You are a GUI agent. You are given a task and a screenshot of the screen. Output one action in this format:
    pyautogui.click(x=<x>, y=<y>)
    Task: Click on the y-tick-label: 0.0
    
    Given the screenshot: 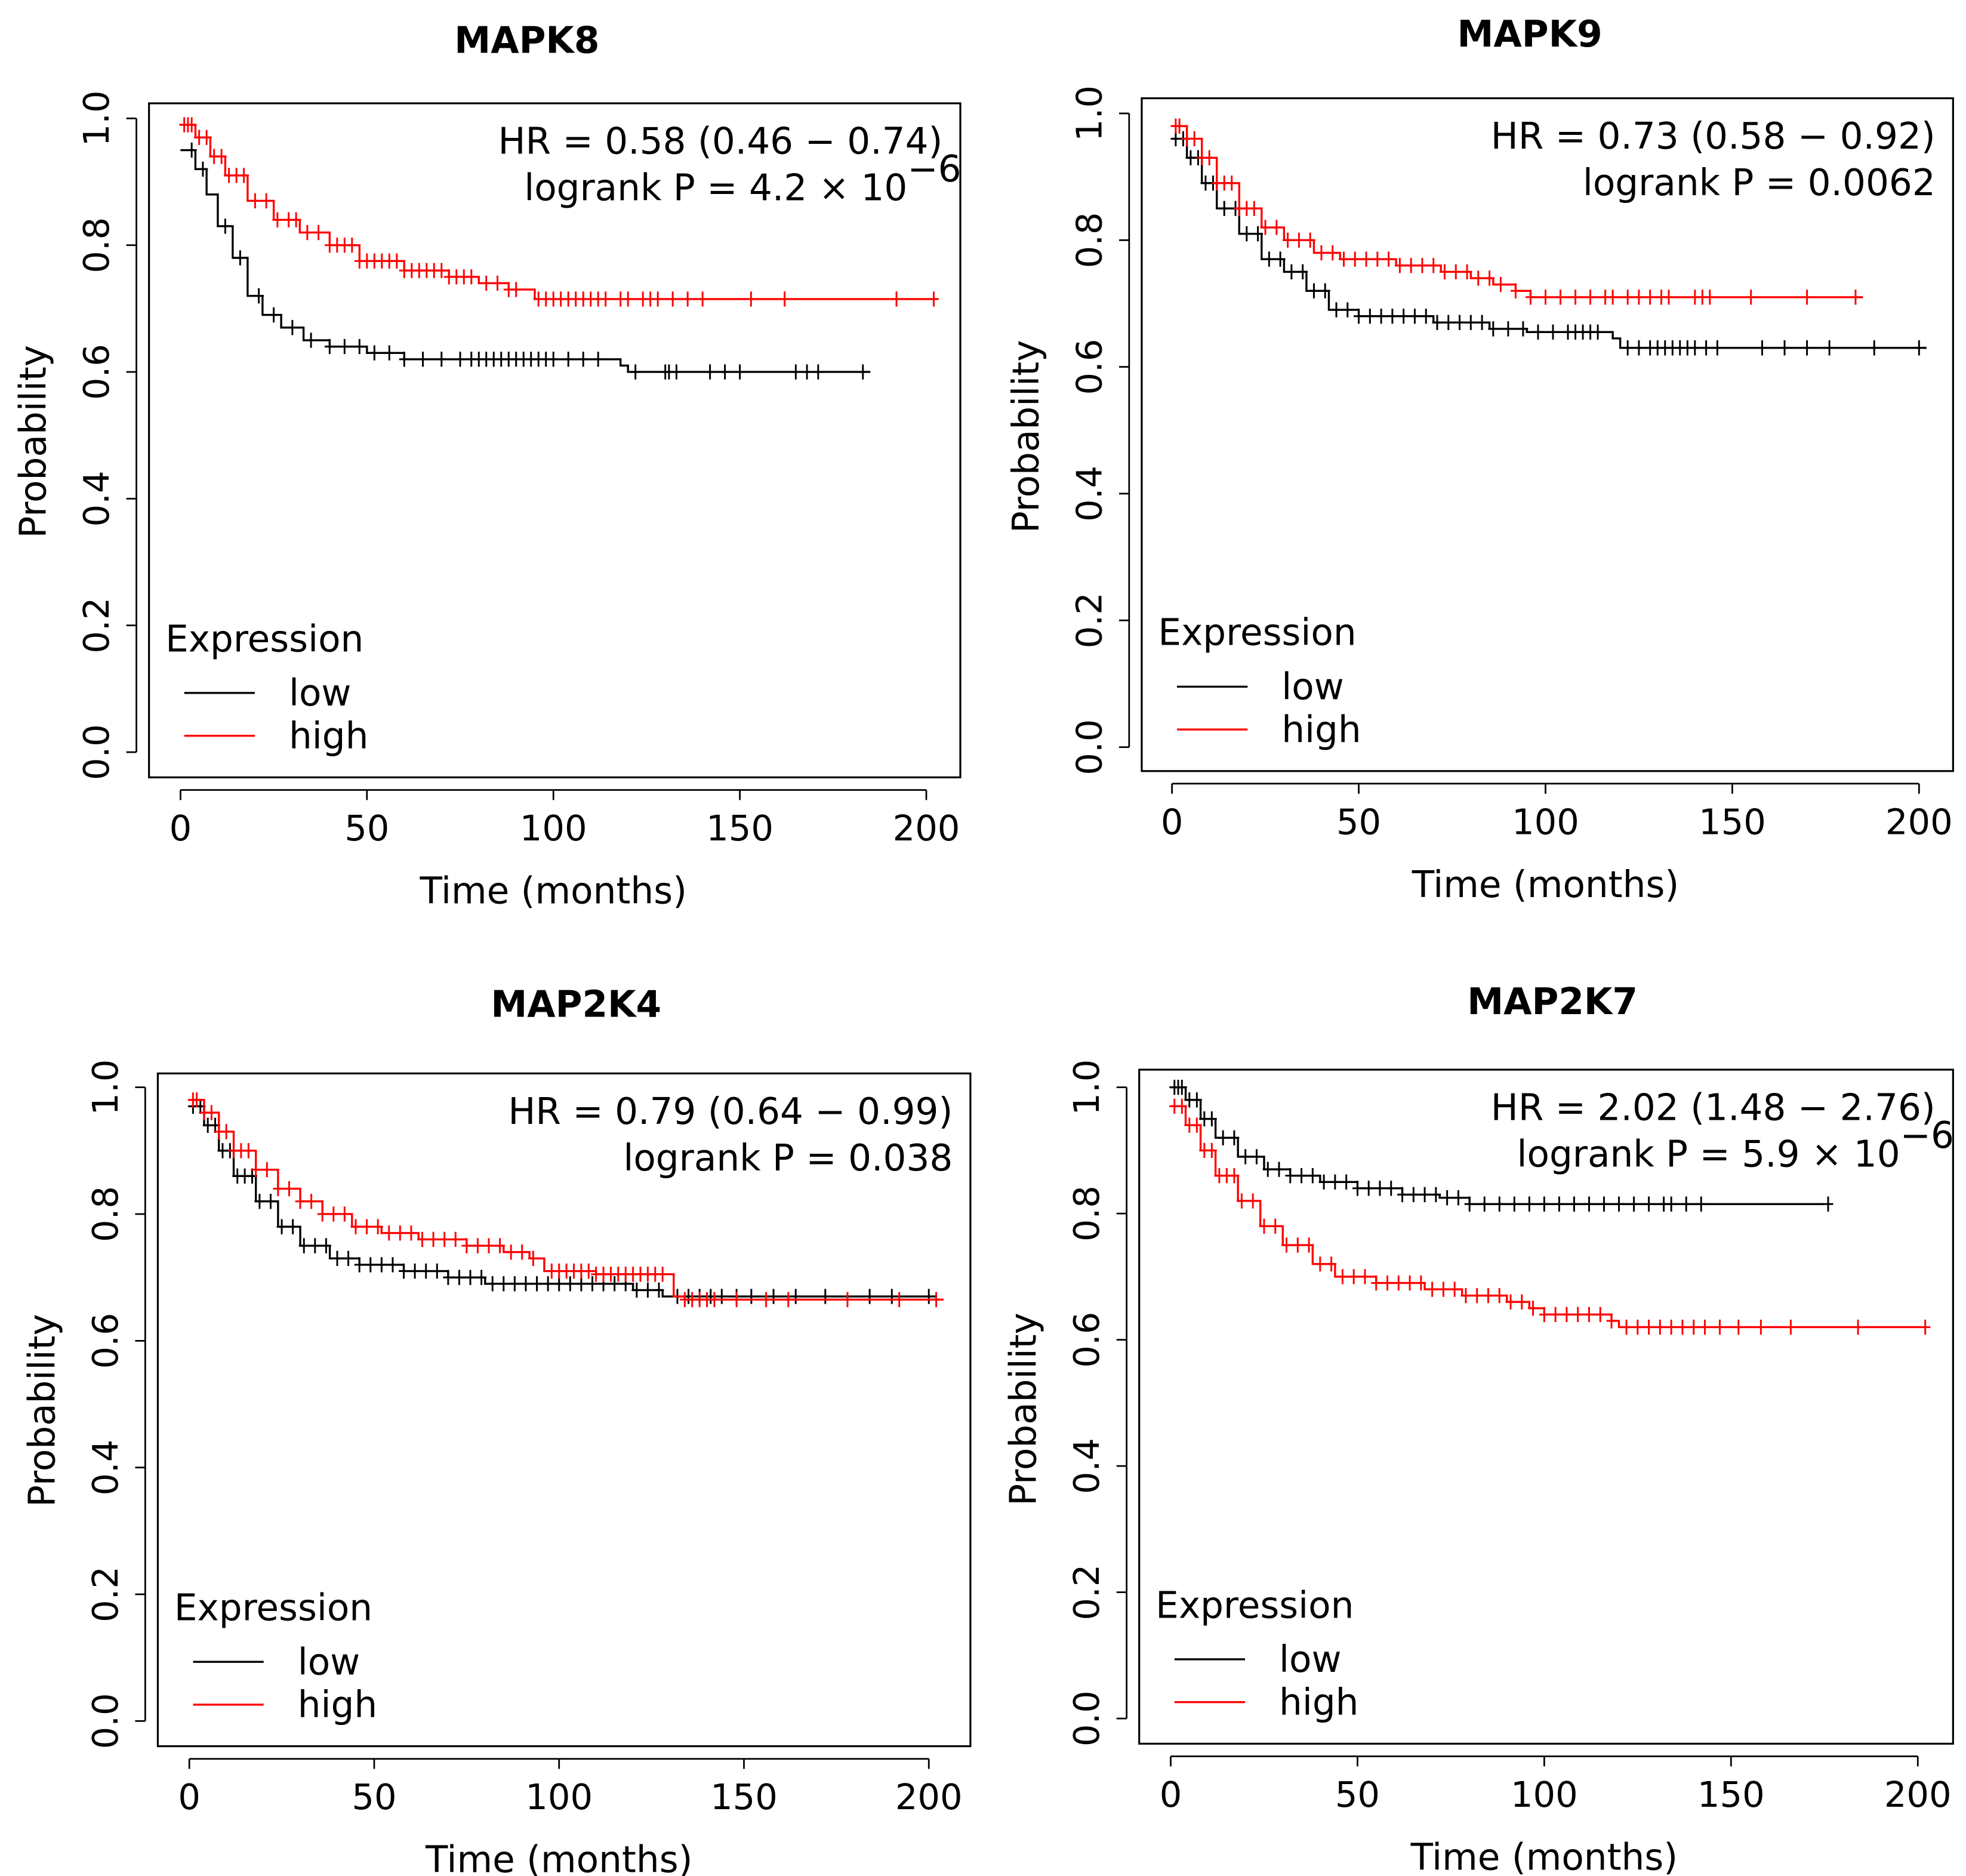 What is the action you would take?
    pyautogui.click(x=1086, y=1718)
    